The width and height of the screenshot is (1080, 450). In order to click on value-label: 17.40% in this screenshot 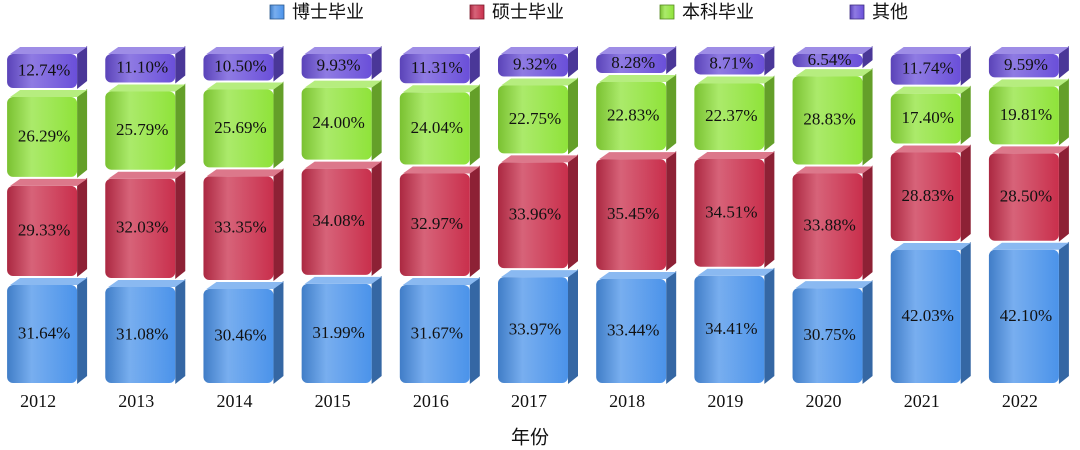, I will do `click(928, 117)`.